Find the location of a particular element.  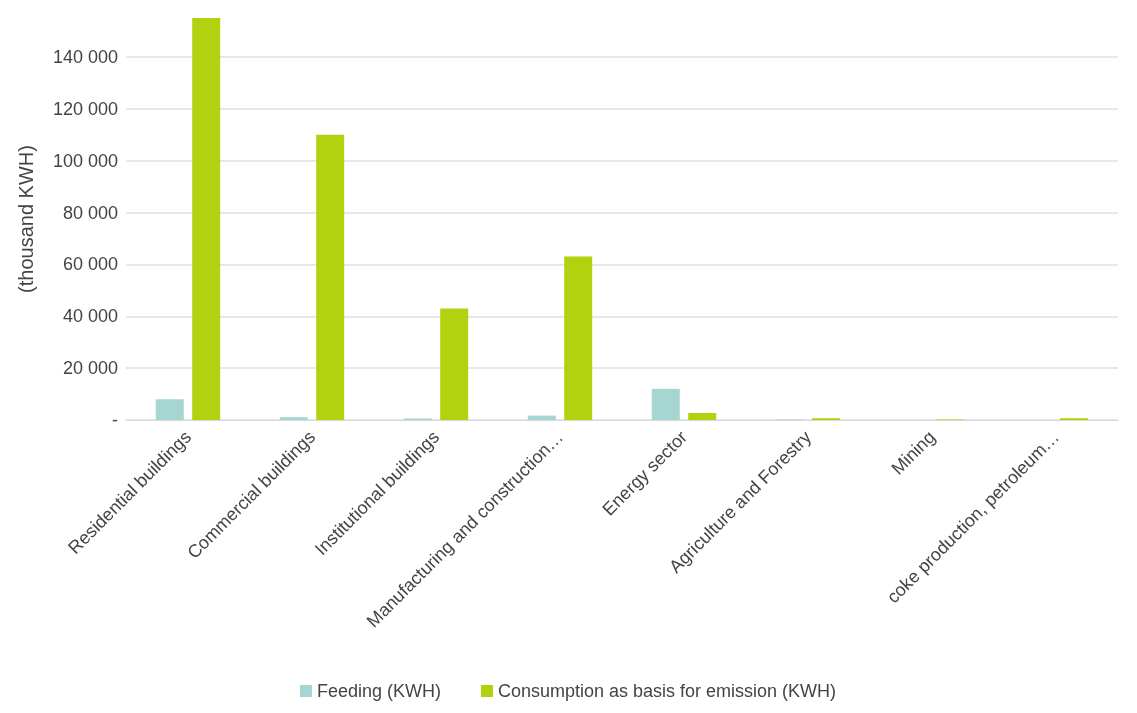

y-tick-label: - is located at coordinates (115, 420).